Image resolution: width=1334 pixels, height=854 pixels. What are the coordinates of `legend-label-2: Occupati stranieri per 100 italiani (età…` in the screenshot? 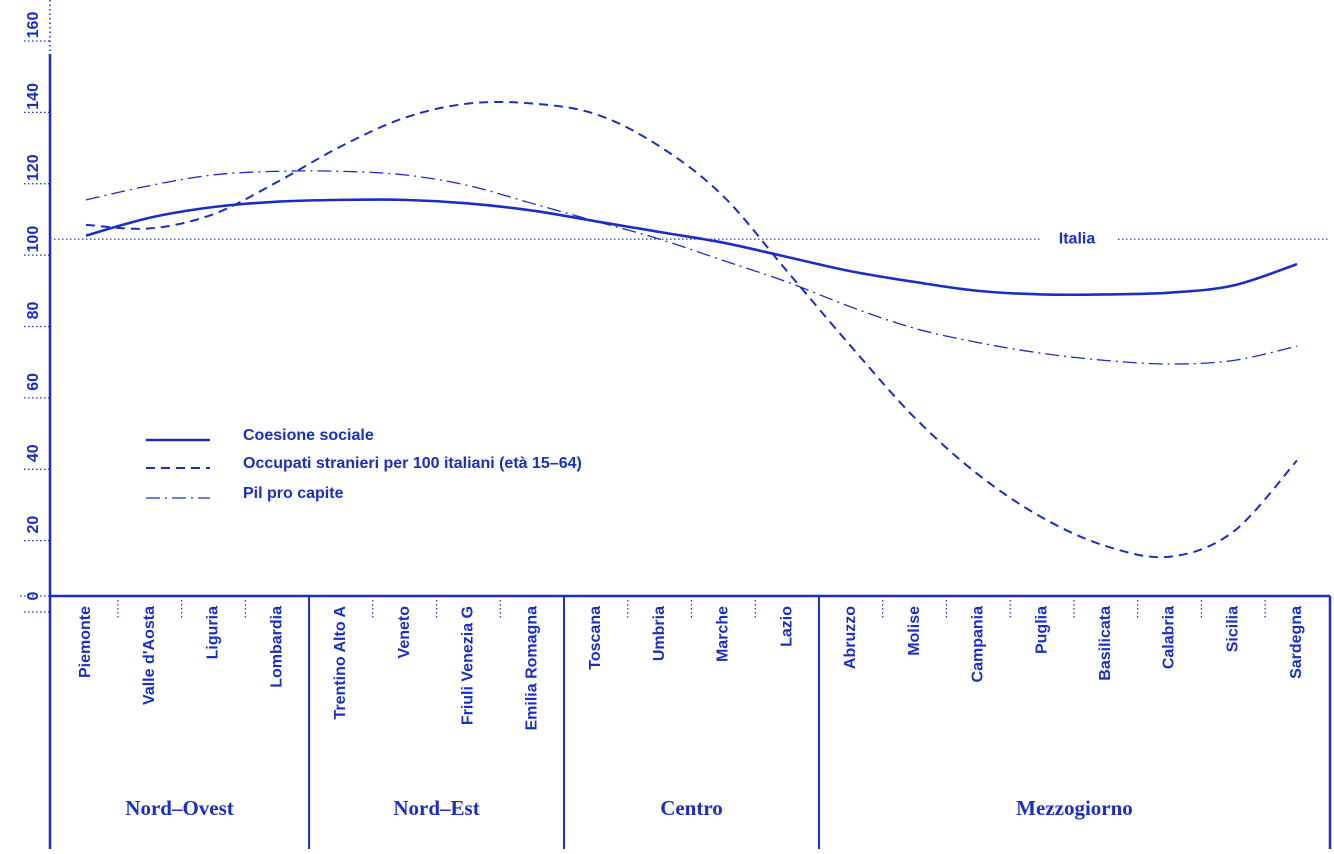 It's located at (412, 463).